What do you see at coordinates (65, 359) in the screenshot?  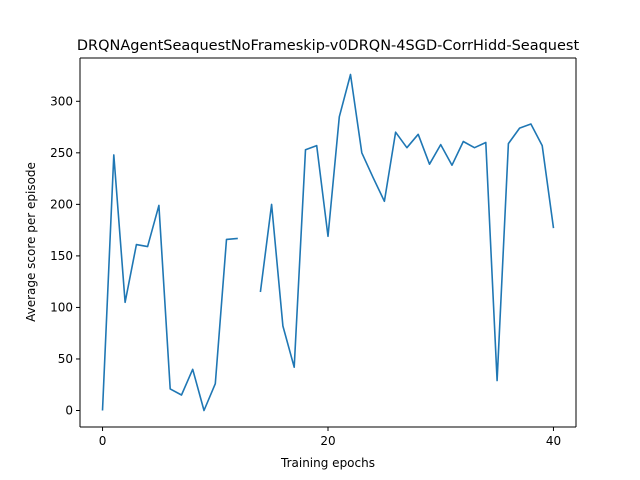 I see `y-tick-label: 50` at bounding box center [65, 359].